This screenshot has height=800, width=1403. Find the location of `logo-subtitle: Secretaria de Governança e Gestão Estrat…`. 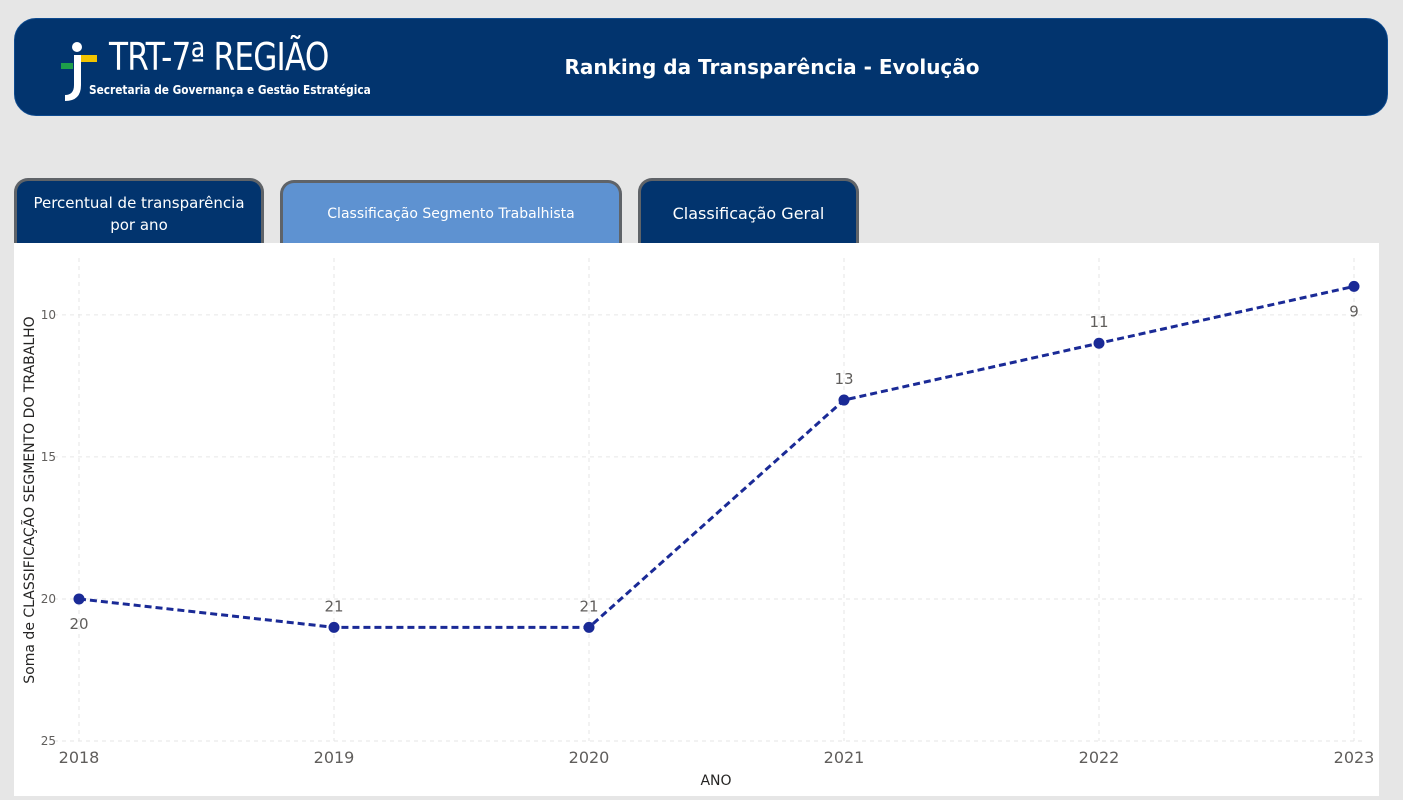

logo-subtitle: Secretaria de Governança e Gestão Estrat… is located at coordinates (230, 90).